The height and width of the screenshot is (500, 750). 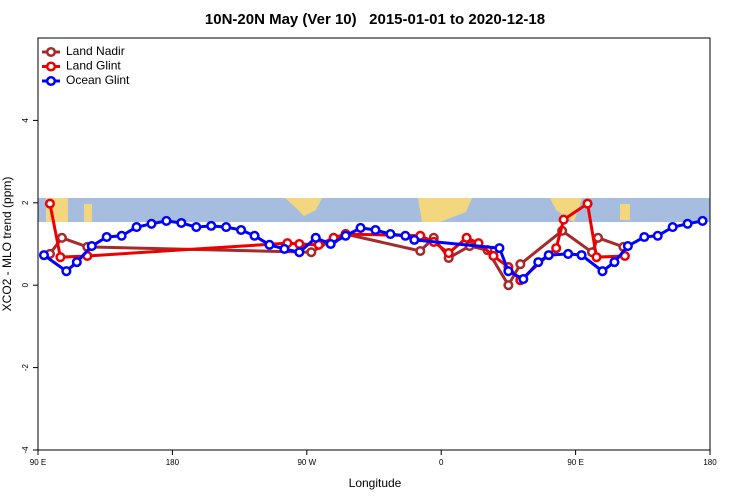 I want to click on x-tick-label: 90 W, so click(x=306, y=462).